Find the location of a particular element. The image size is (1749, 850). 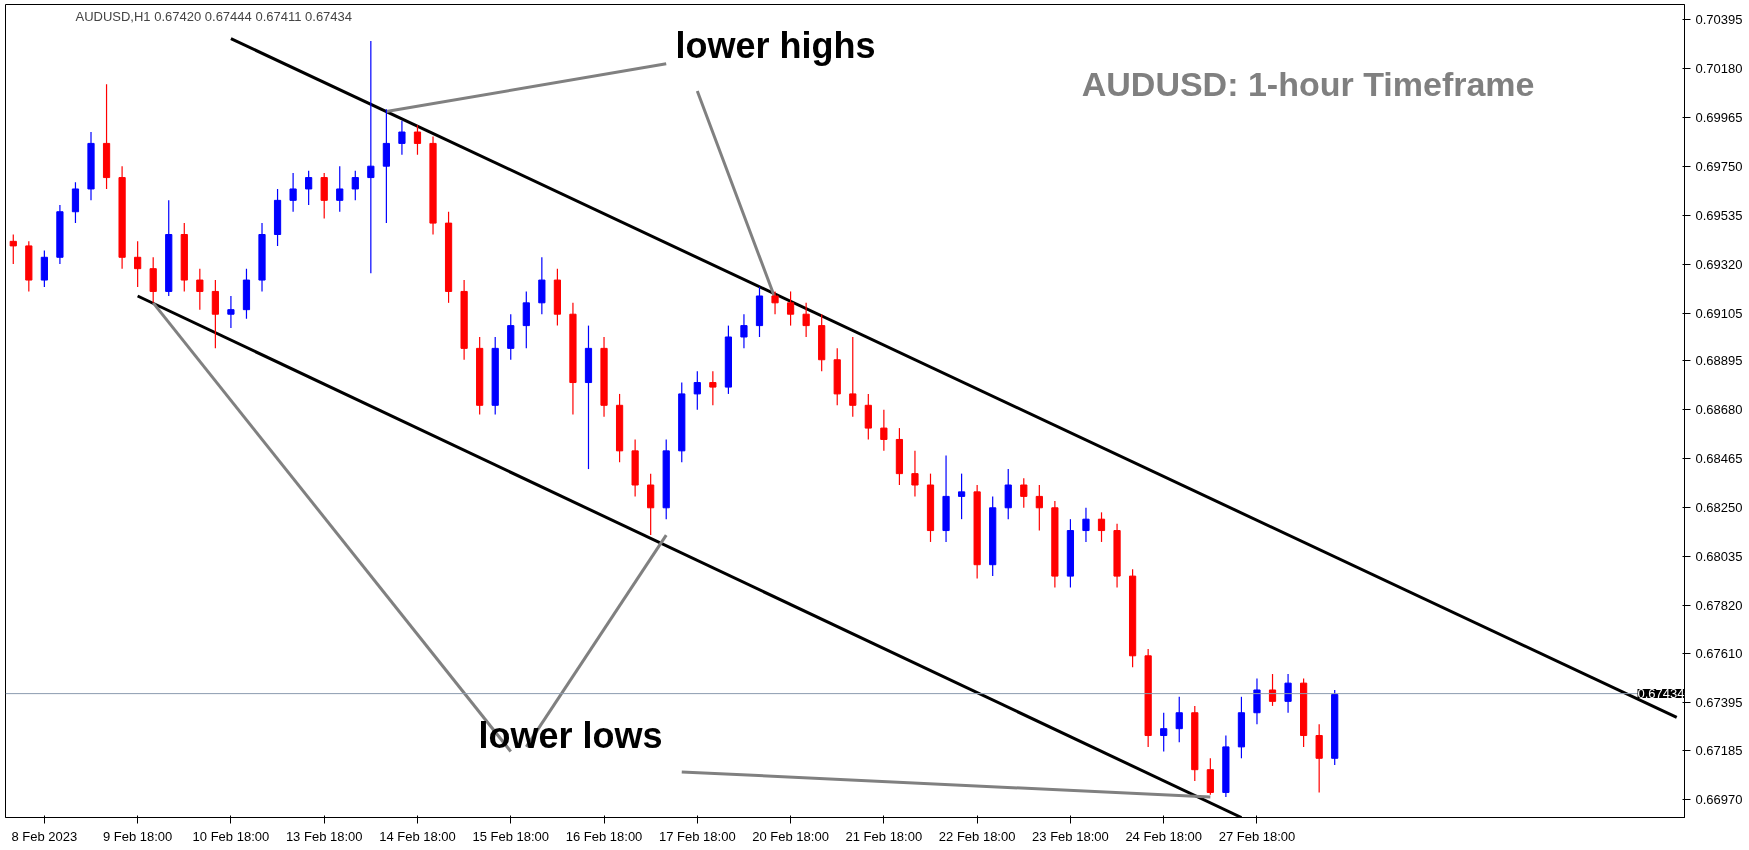

y-tick-label: 0.67820 is located at coordinates (1719, 606).